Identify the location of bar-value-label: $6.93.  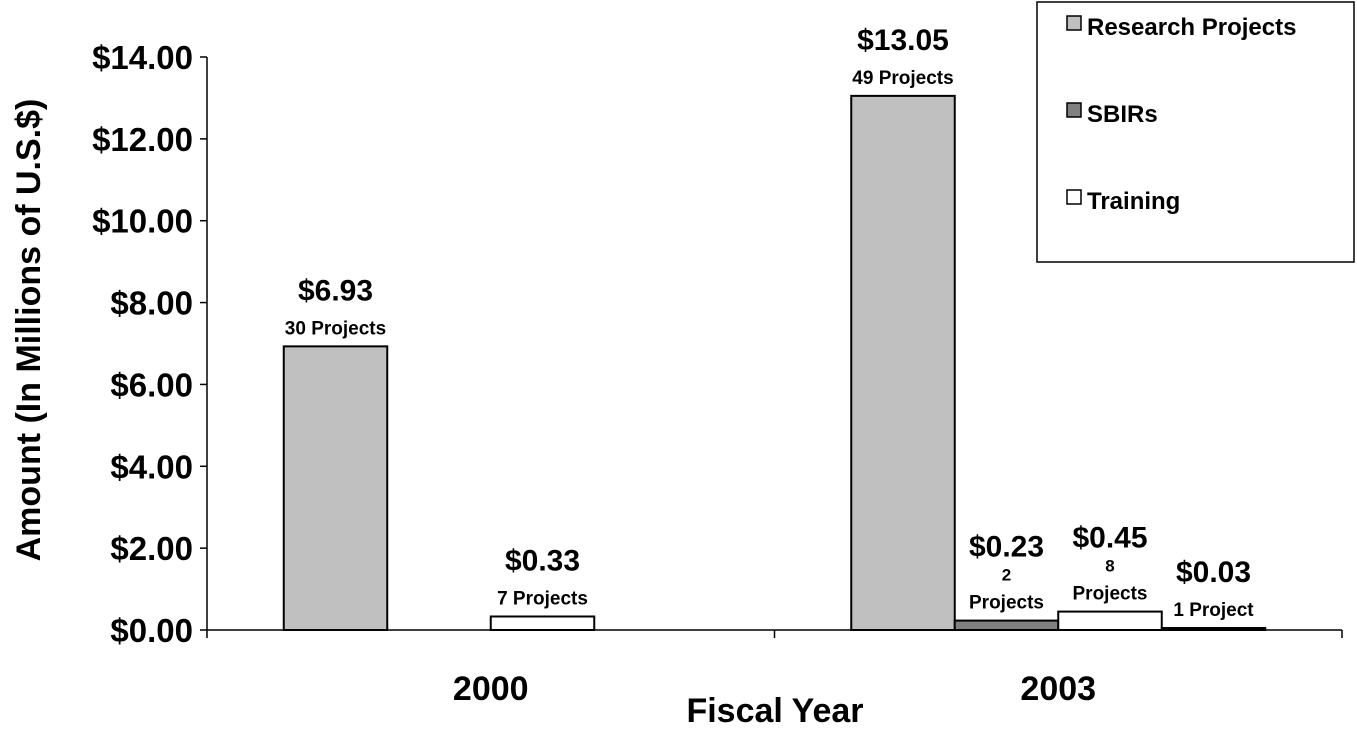
(335, 290).